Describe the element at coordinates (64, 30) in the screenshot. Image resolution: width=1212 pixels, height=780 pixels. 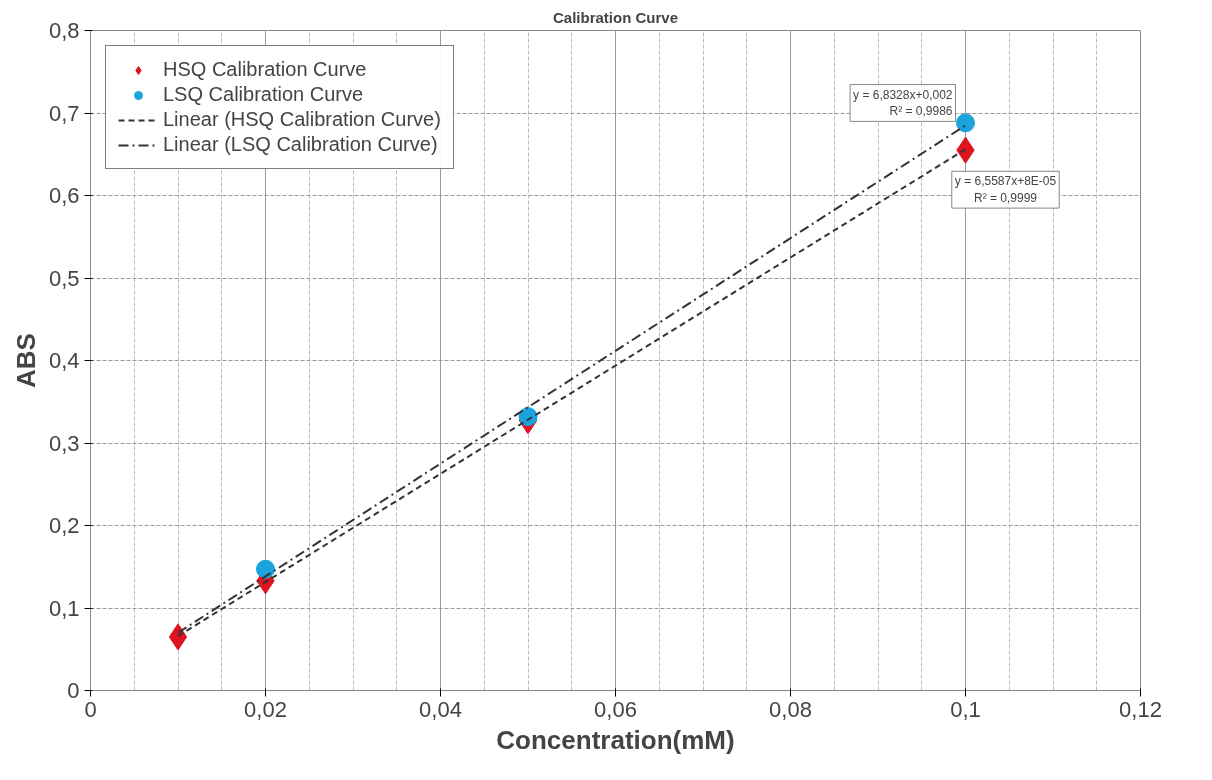
I see `y-tick-label: 0,8` at that location.